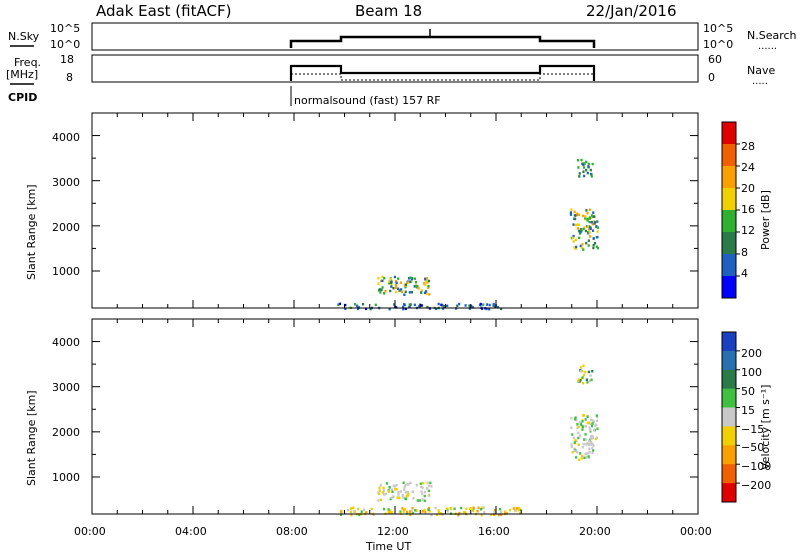 This screenshot has width=800, height=558. I want to click on sky-left-label: N.Sky, so click(24, 36).